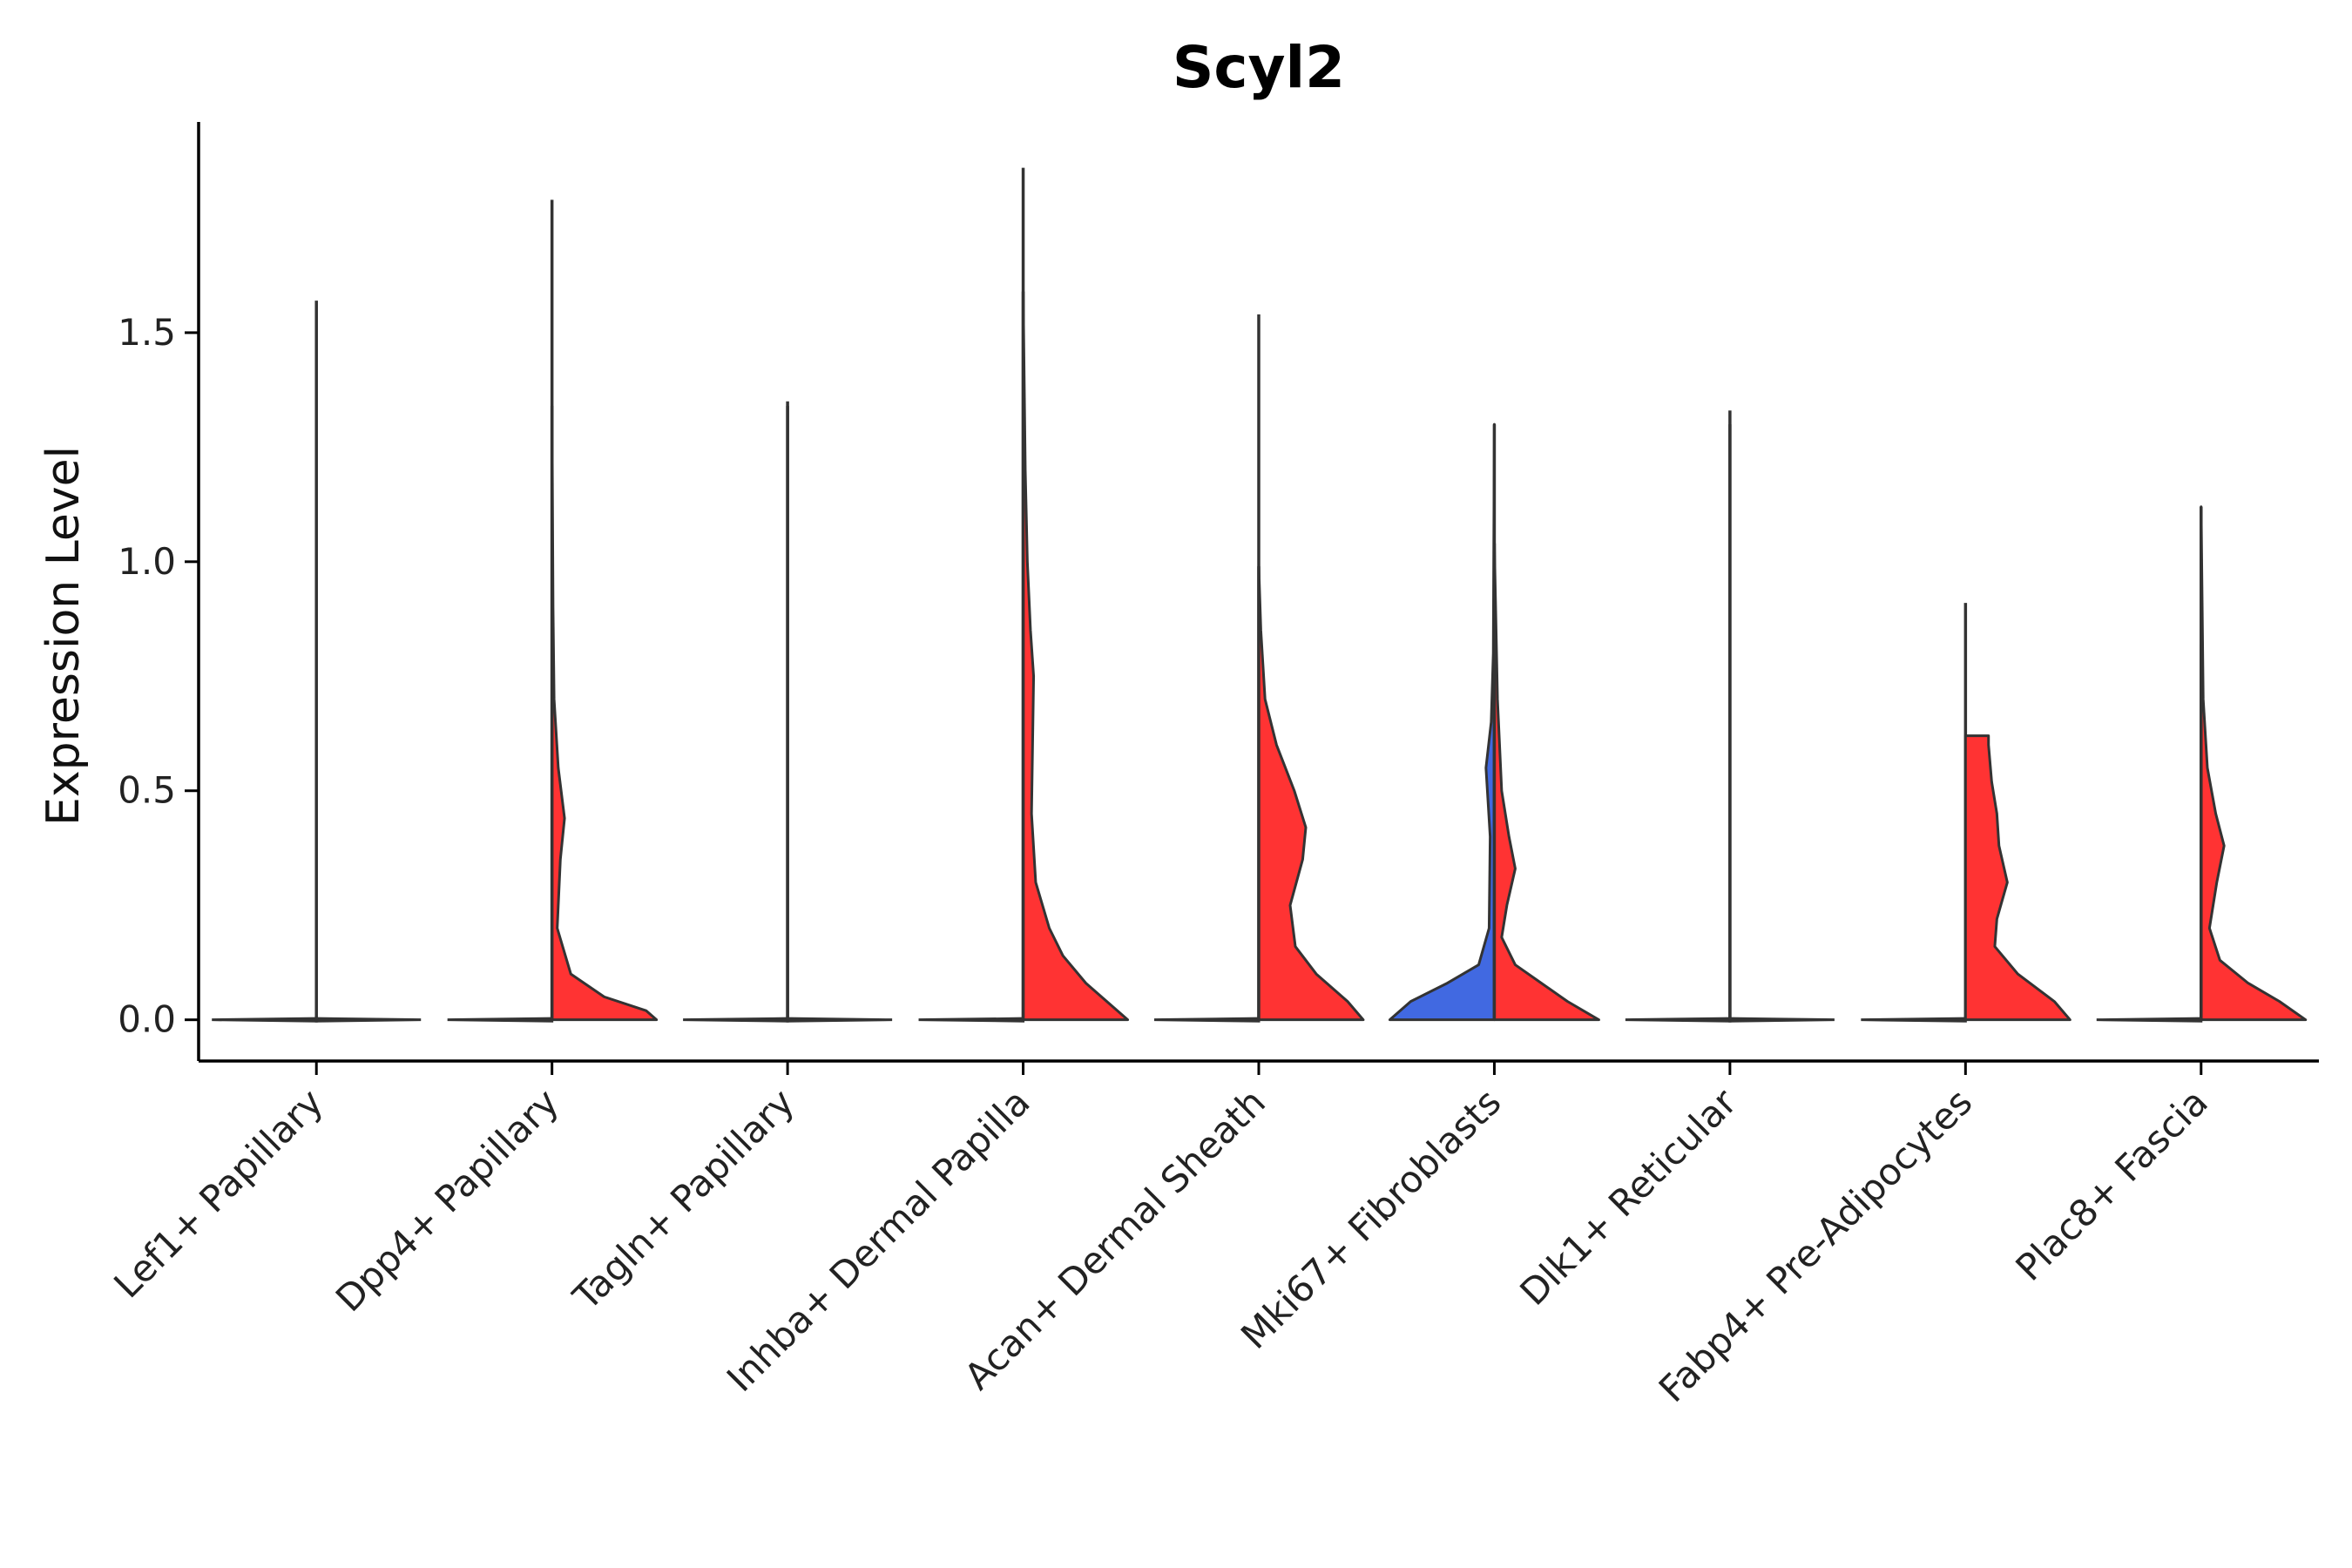  Describe the element at coordinates (159, 591) in the screenshot. I see `y-axis: 0.0 0.5 1.0 1.5` at that location.